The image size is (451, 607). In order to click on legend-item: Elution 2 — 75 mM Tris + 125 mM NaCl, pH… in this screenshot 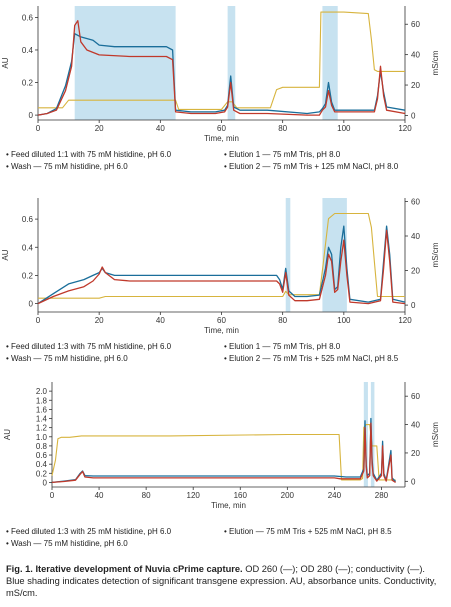, I will do `click(311, 167)`.